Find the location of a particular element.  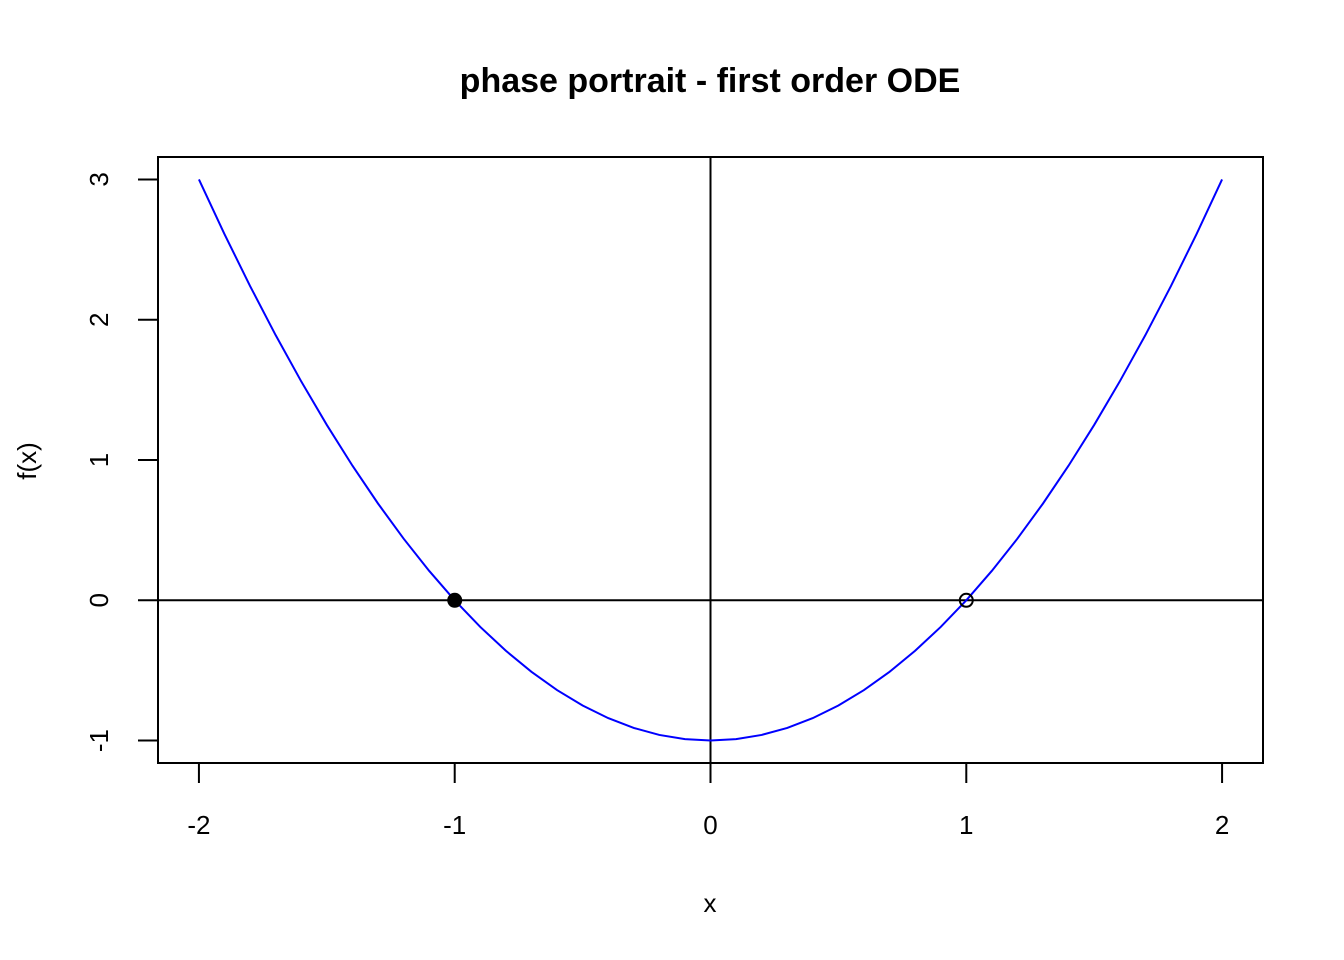

y-tick-label: 0 is located at coordinates (99, 600).